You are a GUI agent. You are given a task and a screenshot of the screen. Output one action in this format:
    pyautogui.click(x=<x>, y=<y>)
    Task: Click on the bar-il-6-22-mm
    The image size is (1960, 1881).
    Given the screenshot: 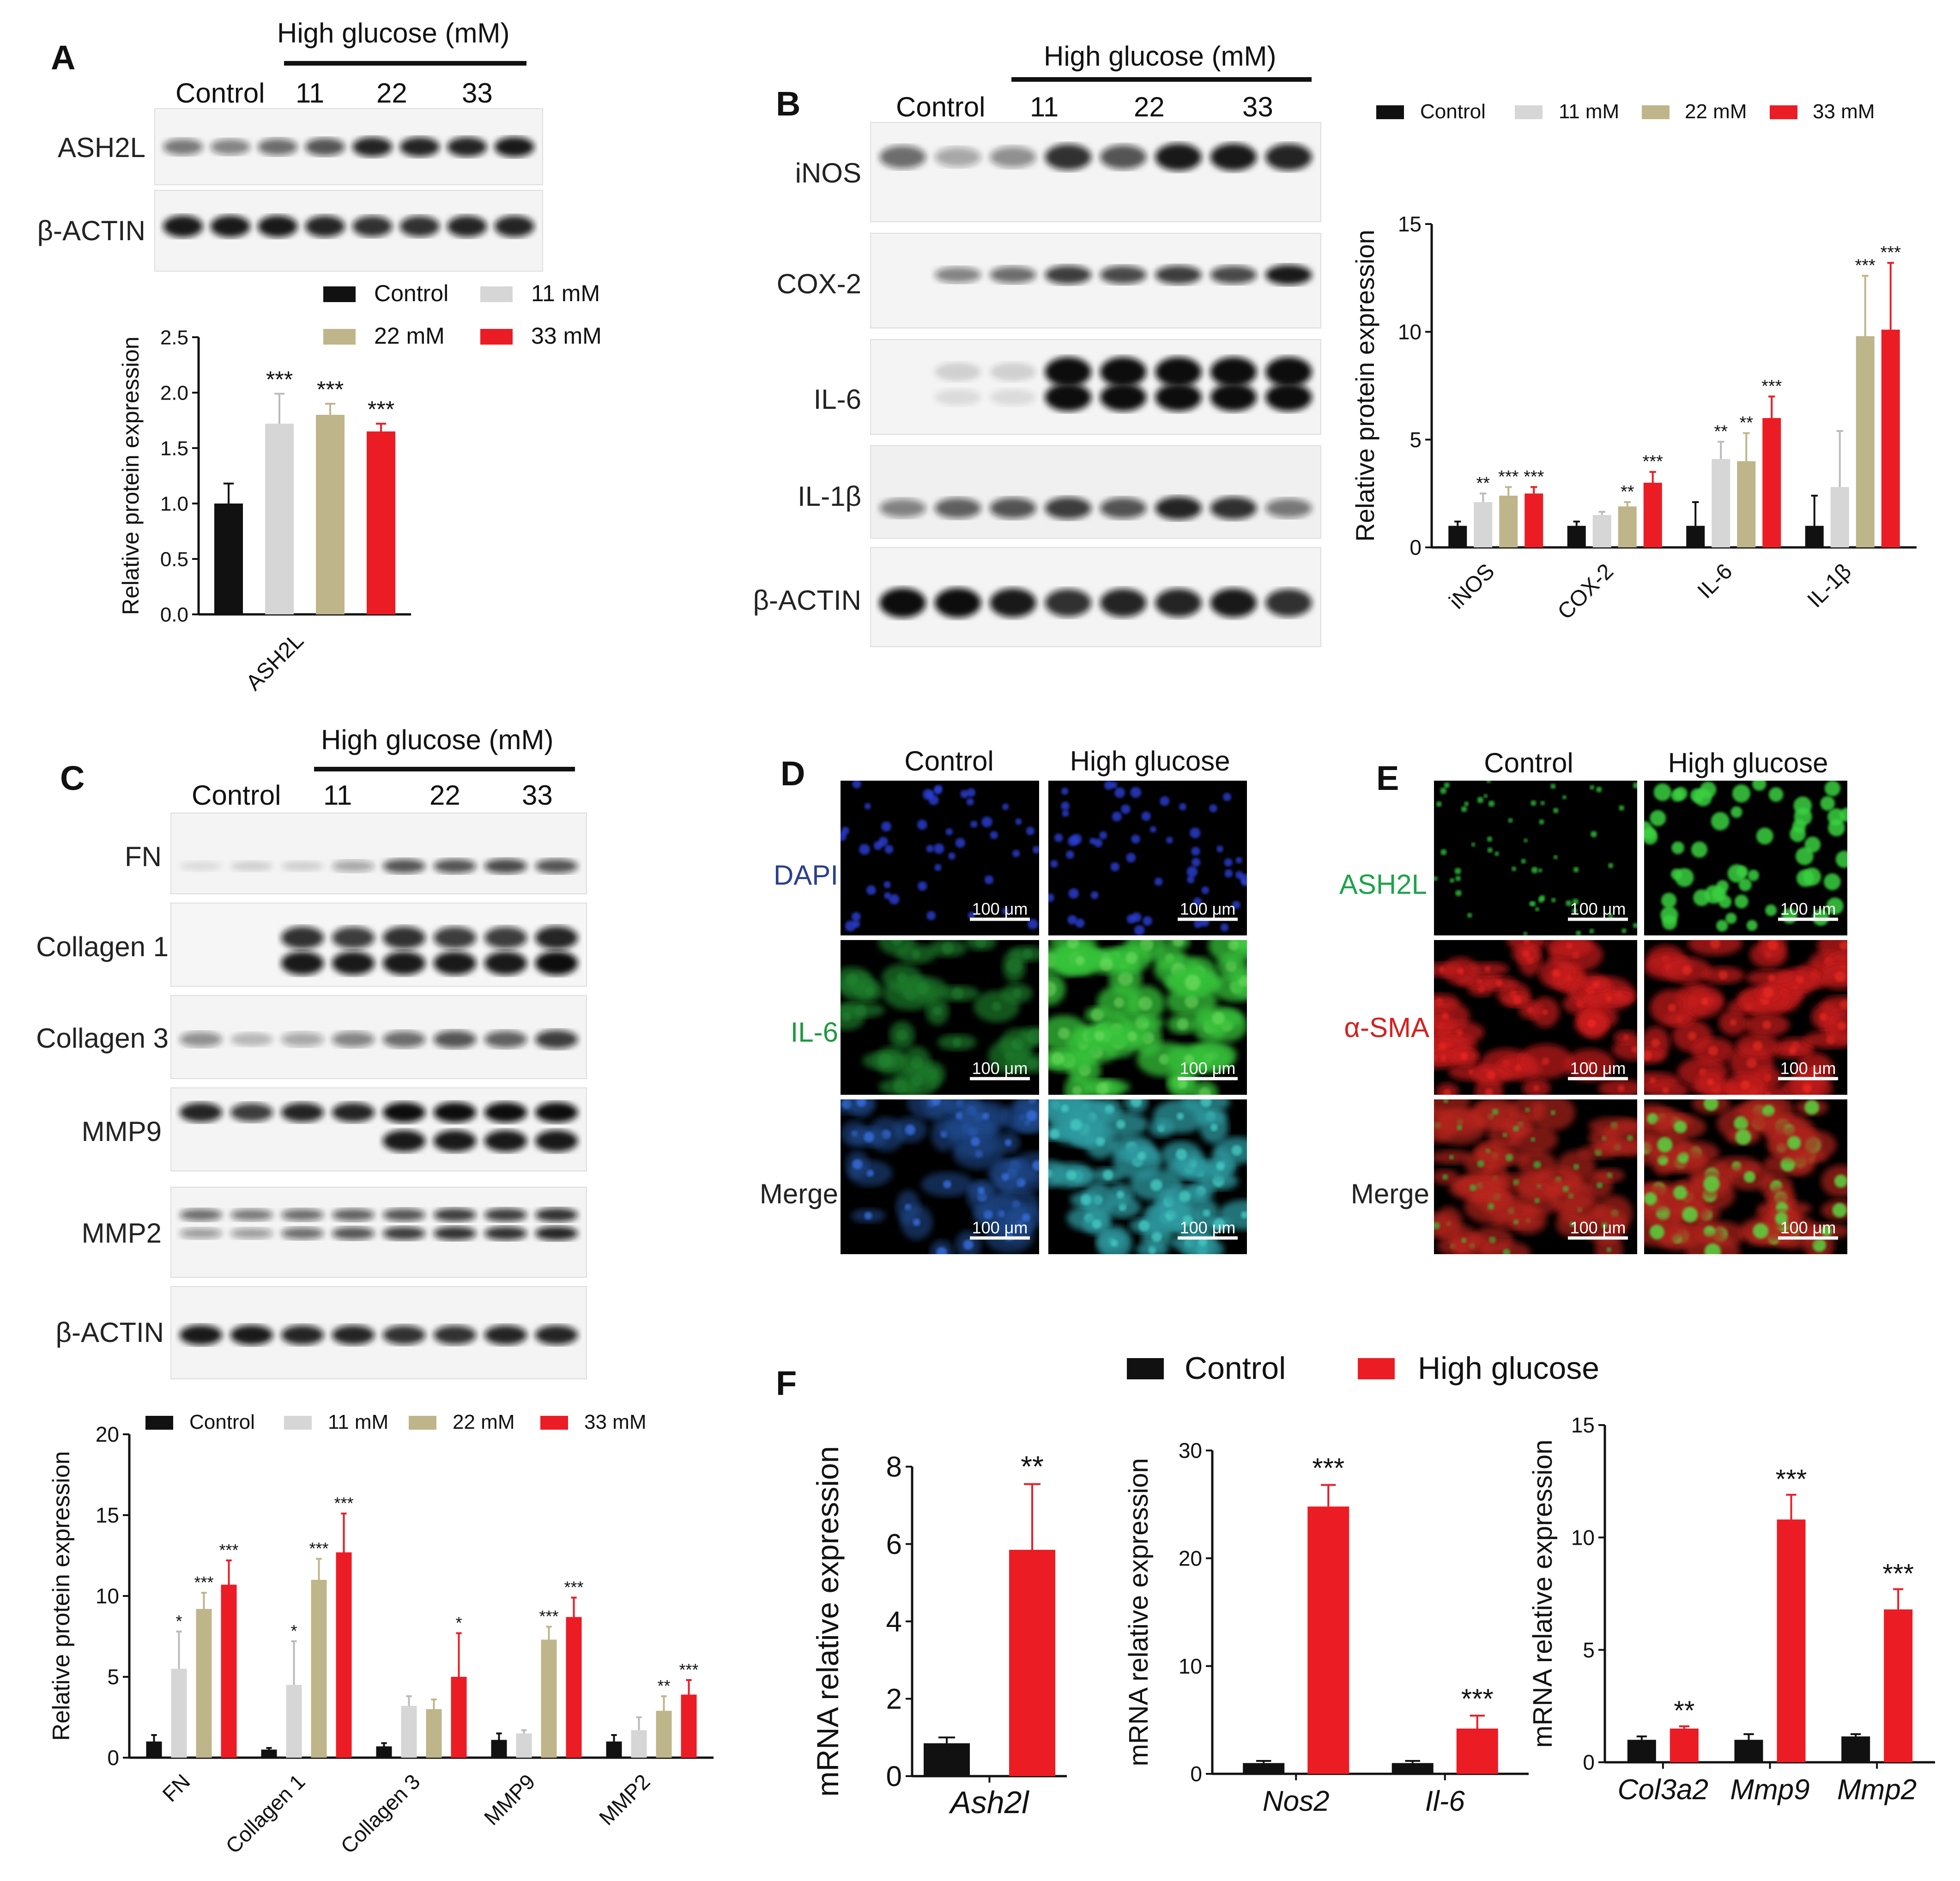 What is the action you would take?
    pyautogui.click(x=1746, y=504)
    